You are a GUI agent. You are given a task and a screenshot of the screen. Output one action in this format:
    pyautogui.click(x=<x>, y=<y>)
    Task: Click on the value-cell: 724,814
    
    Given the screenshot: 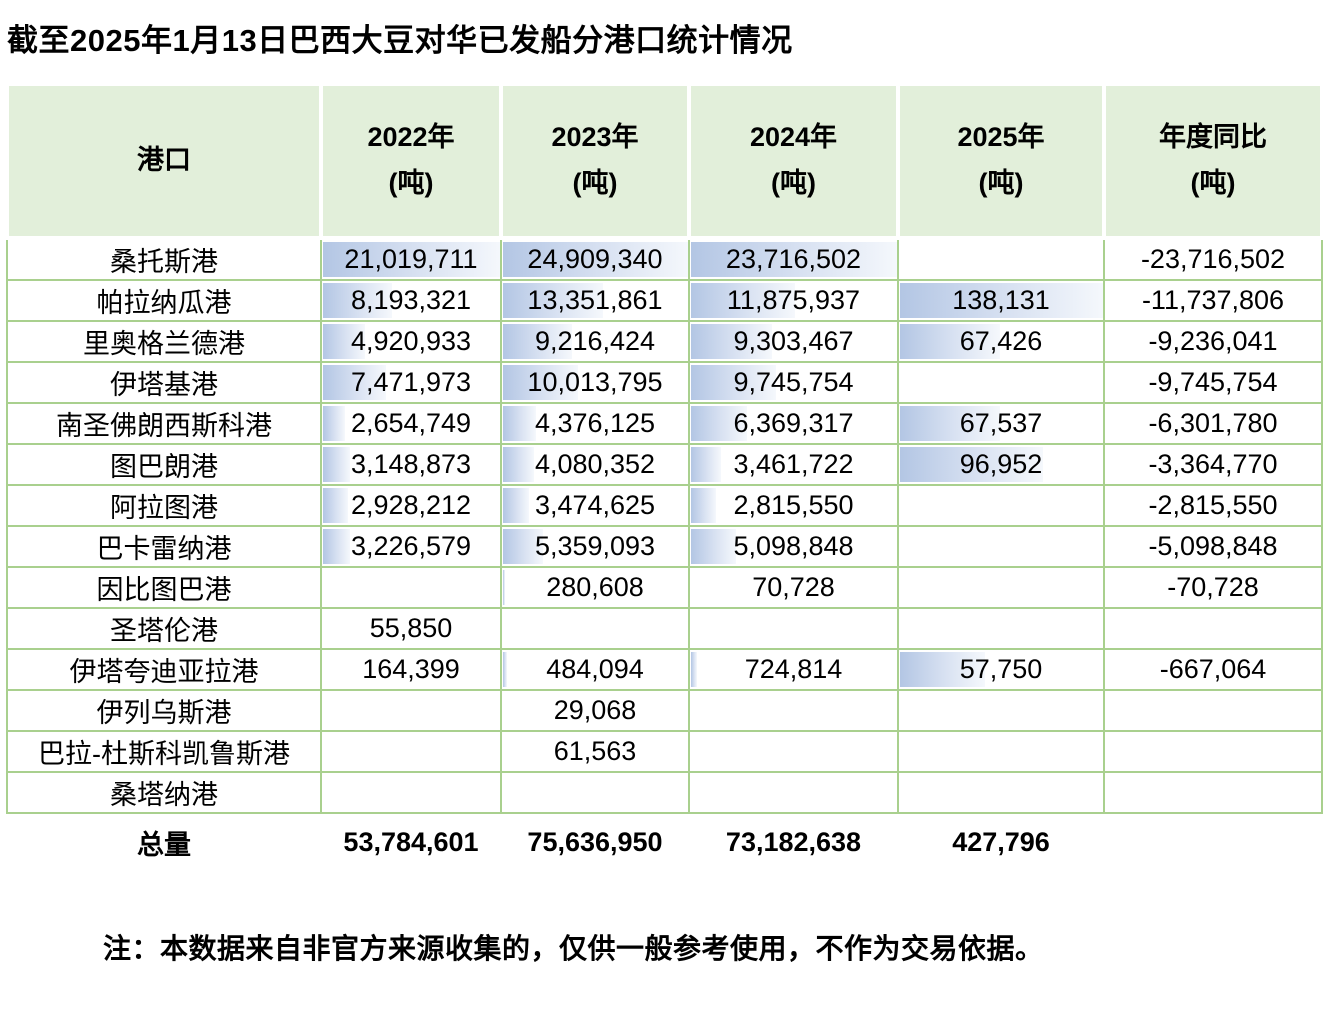 What is the action you would take?
    pyautogui.click(x=793, y=669)
    